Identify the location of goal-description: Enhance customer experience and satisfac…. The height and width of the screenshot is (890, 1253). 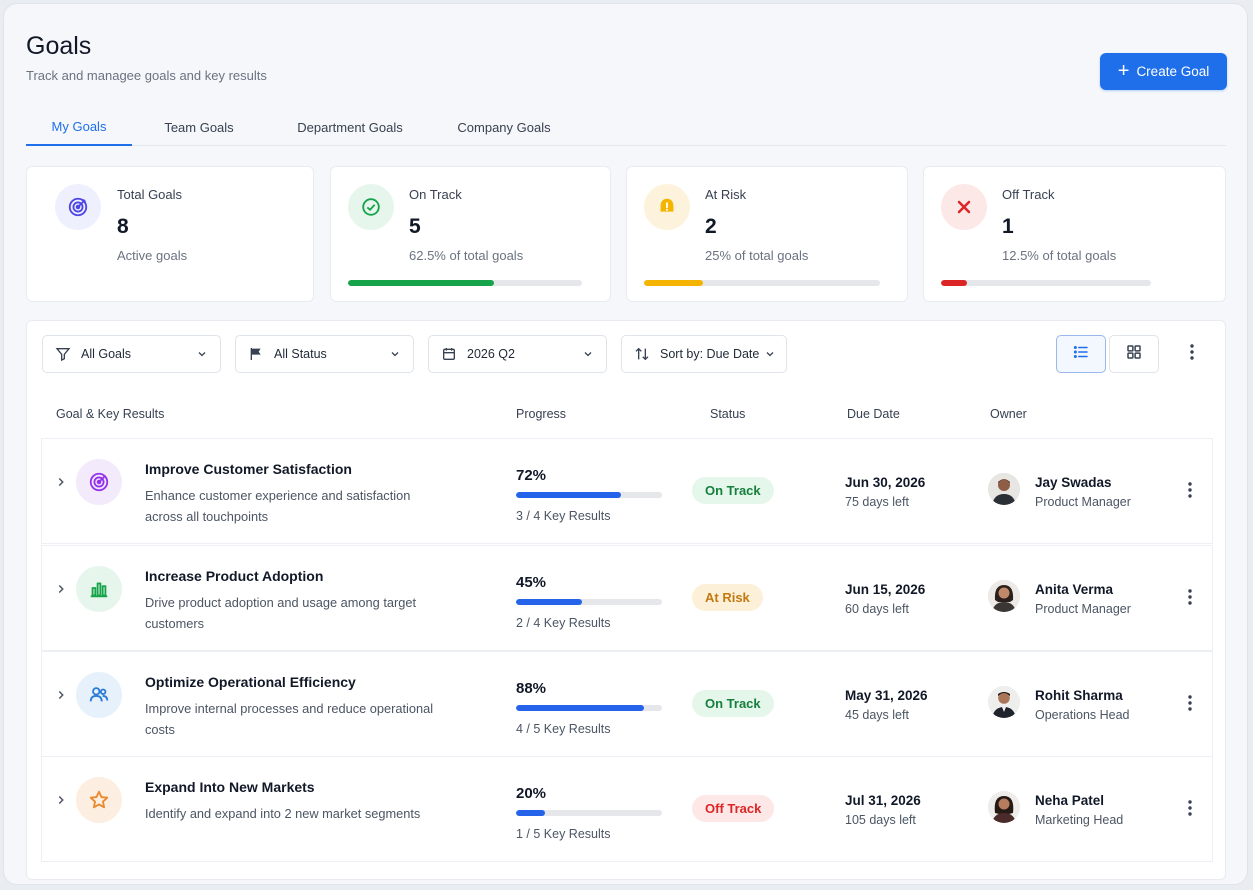
(278, 506).